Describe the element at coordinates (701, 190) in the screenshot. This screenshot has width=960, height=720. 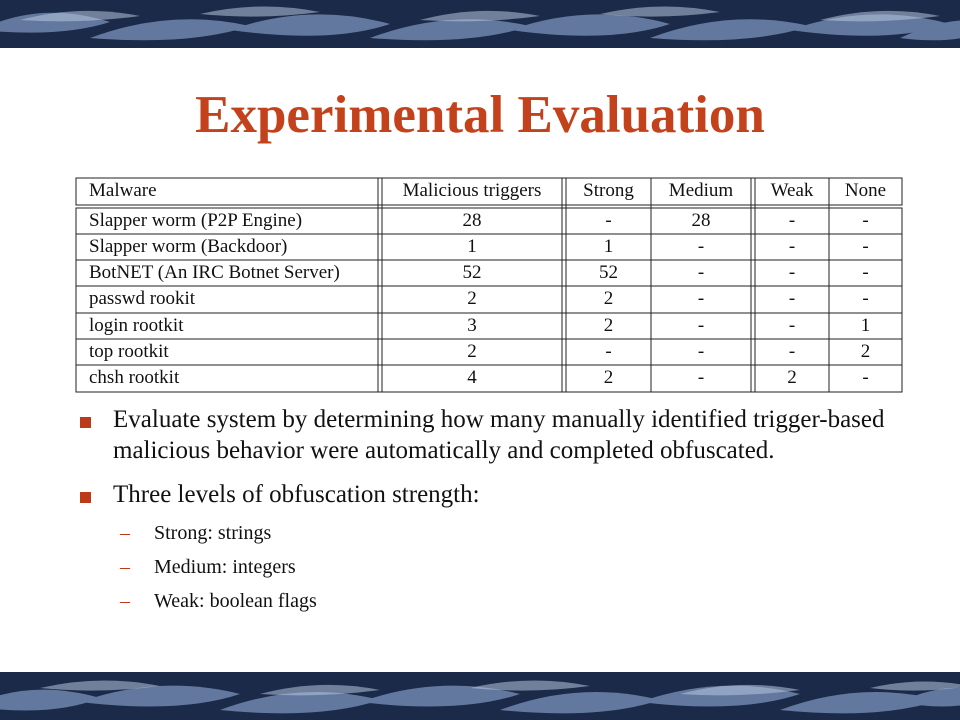
I see `header-medium: Medium` at that location.